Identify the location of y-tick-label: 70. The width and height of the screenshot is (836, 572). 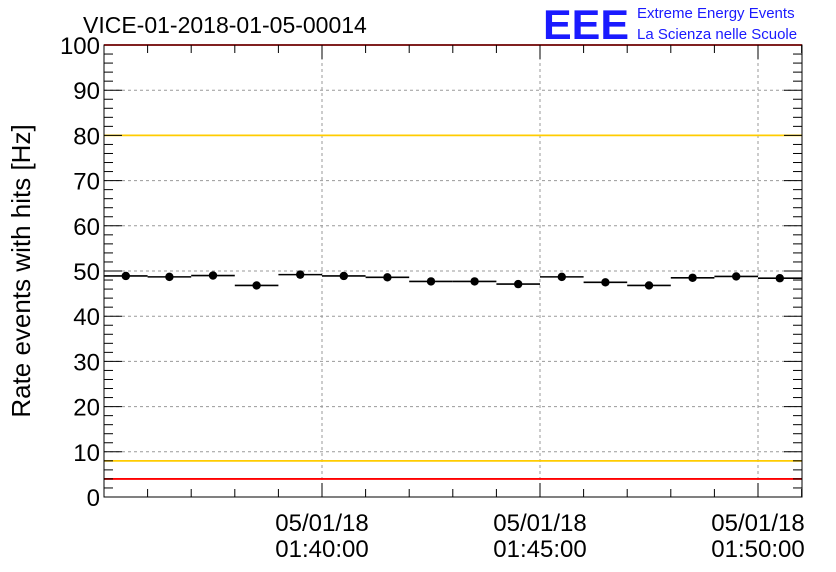
(86, 182).